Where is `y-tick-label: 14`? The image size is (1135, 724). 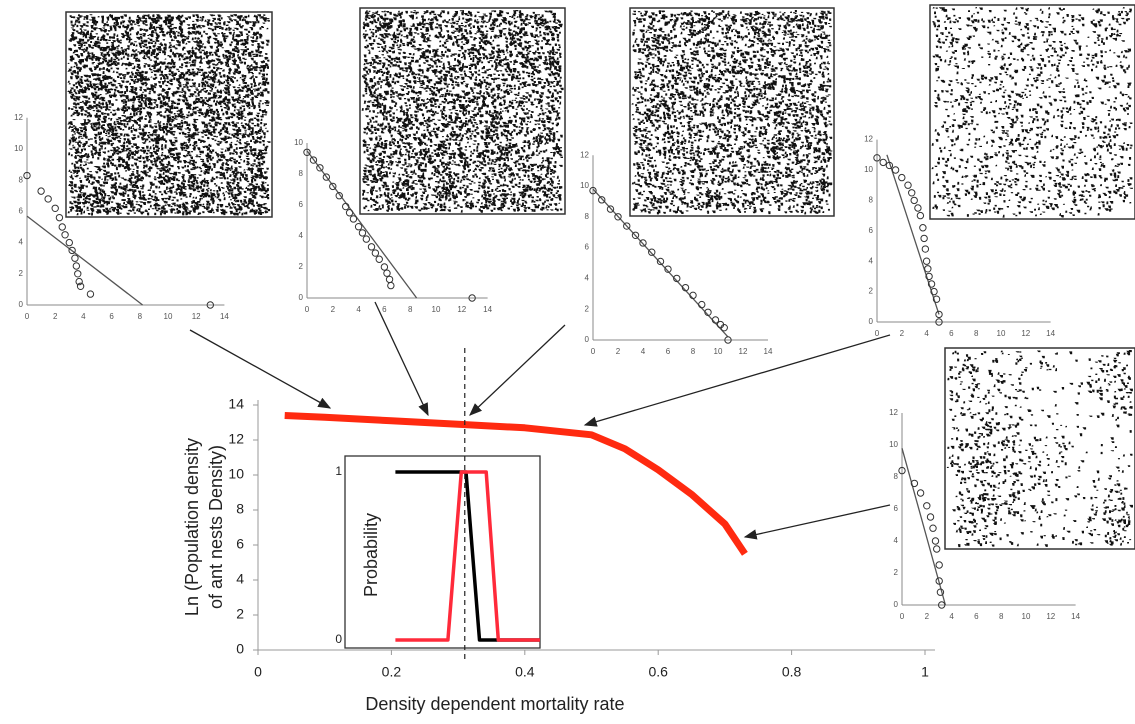 y-tick-label: 14 is located at coordinates (236, 404).